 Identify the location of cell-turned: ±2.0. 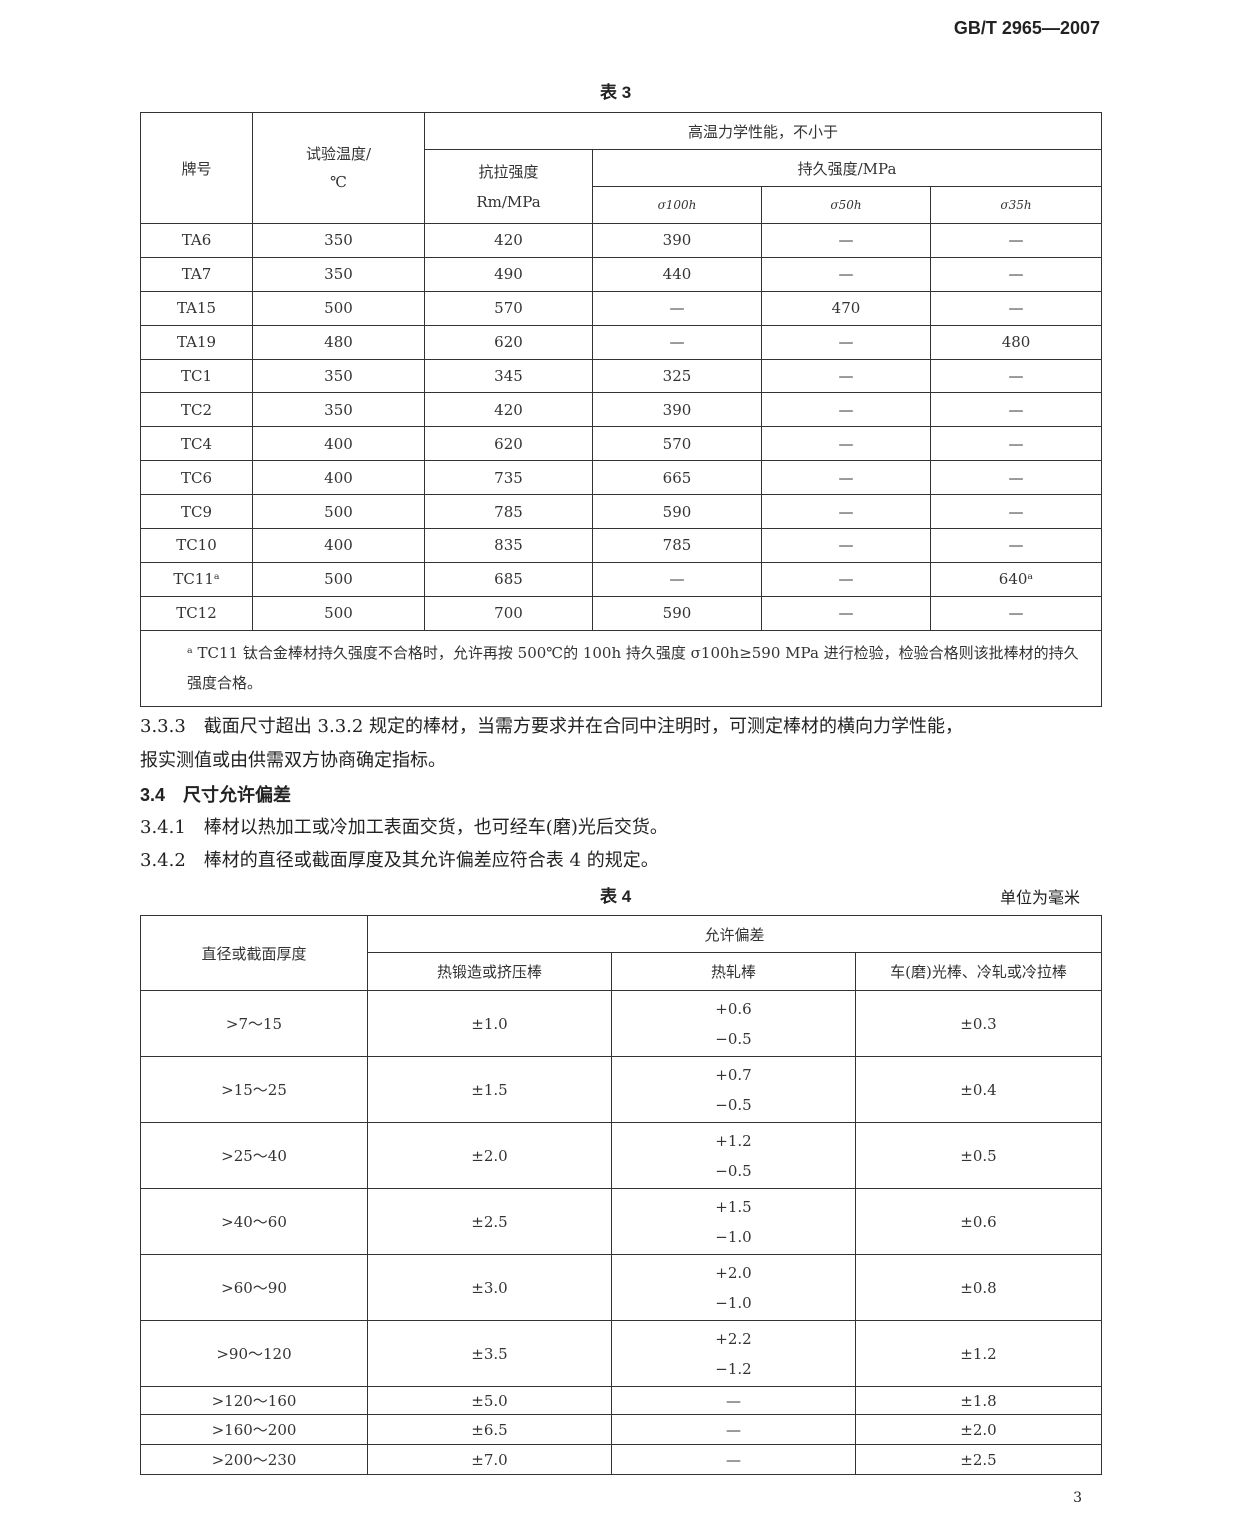
(978, 1429).